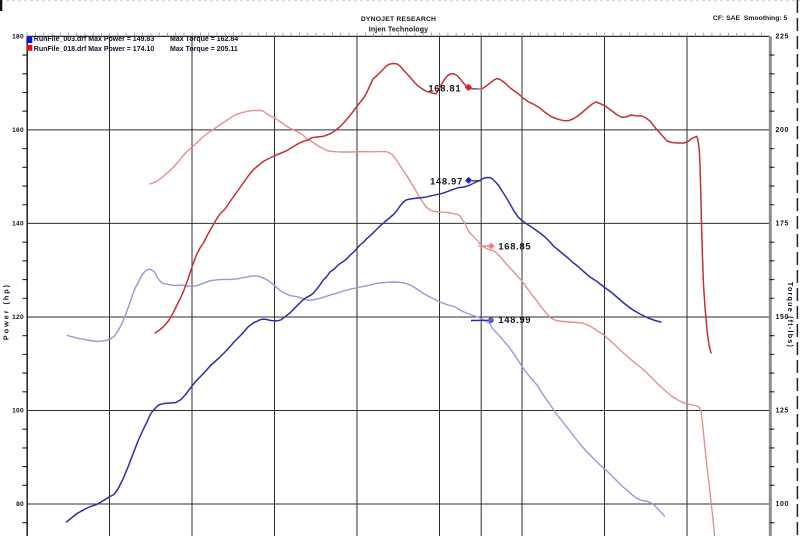 Image resolution: width=800 pixels, height=541 pixels. What do you see at coordinates (398, 29) in the screenshot?
I see `svg-text: Injen Technology` at bounding box center [398, 29].